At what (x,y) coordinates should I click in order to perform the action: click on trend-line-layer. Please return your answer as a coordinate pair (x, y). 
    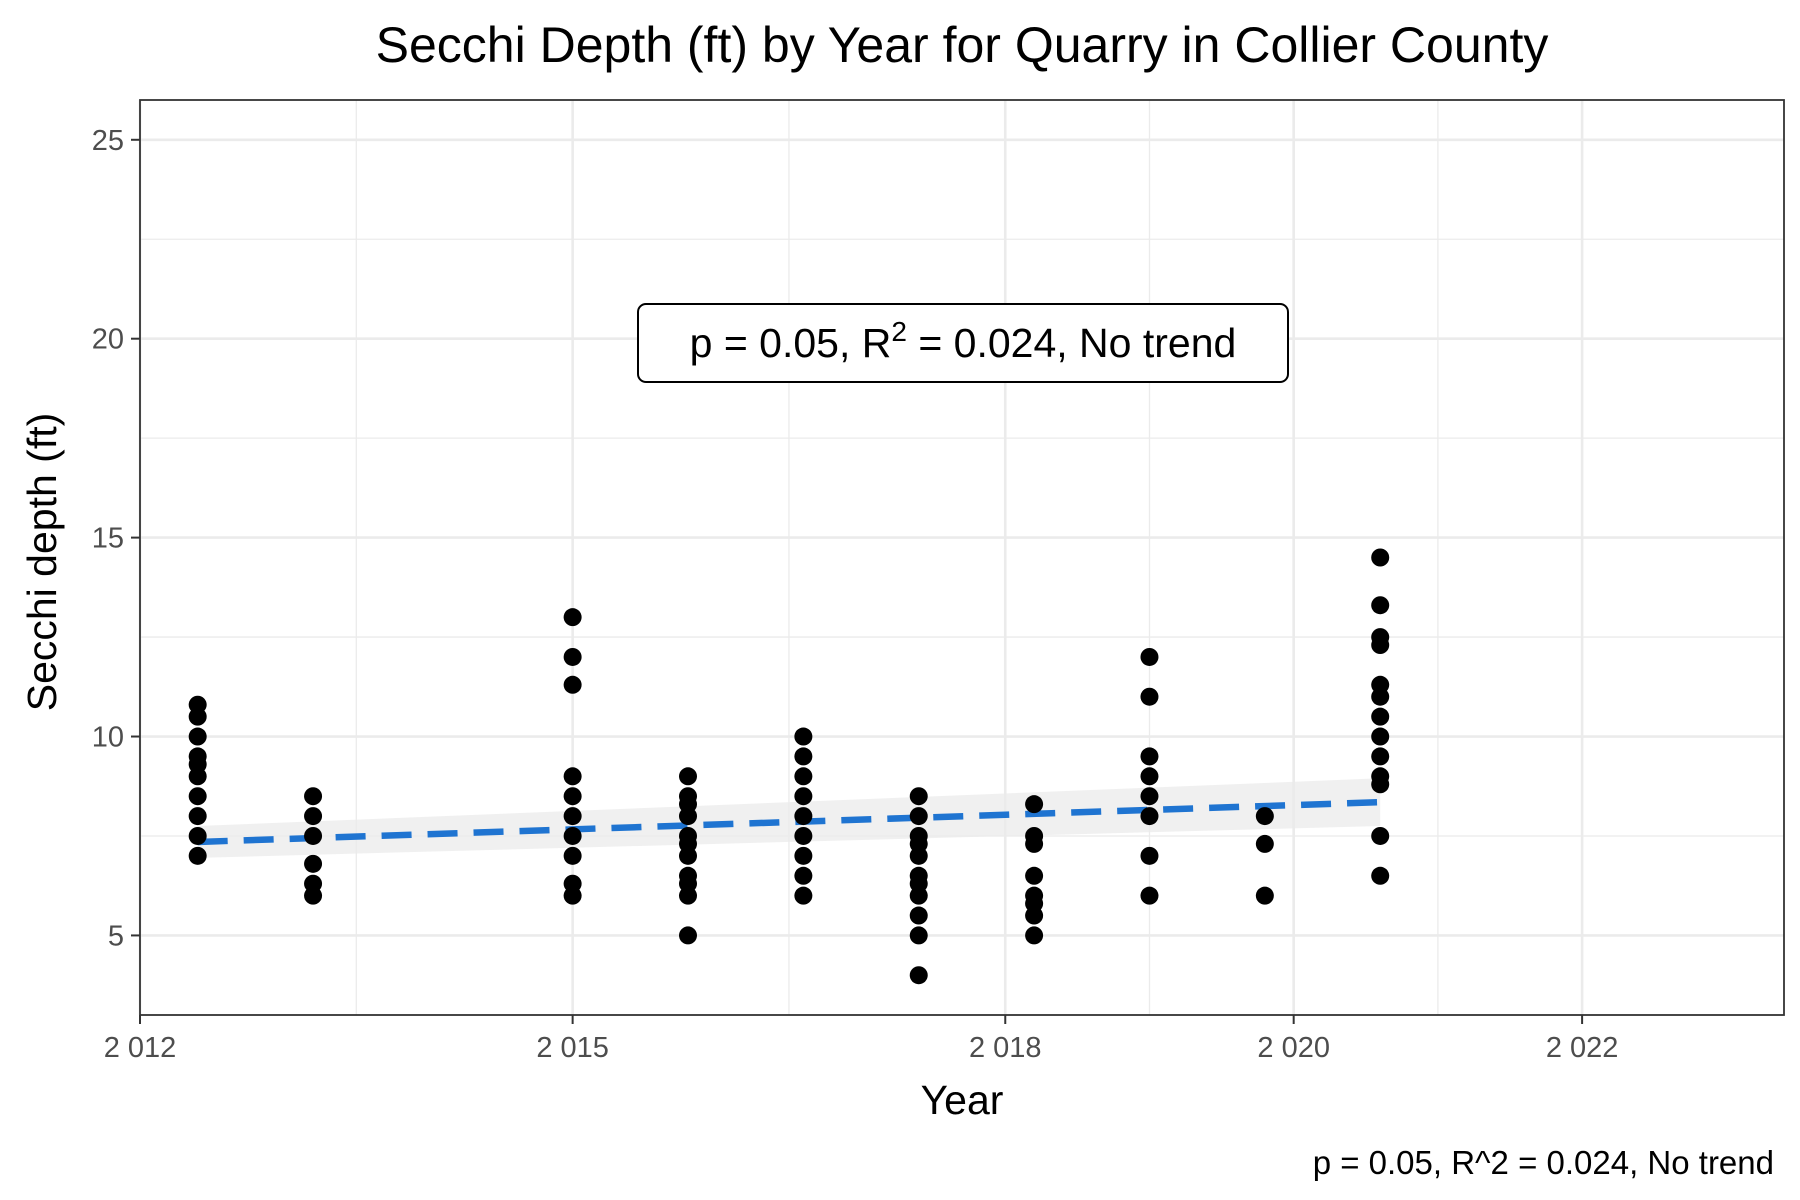
    Looking at the image, I should click on (789, 822).